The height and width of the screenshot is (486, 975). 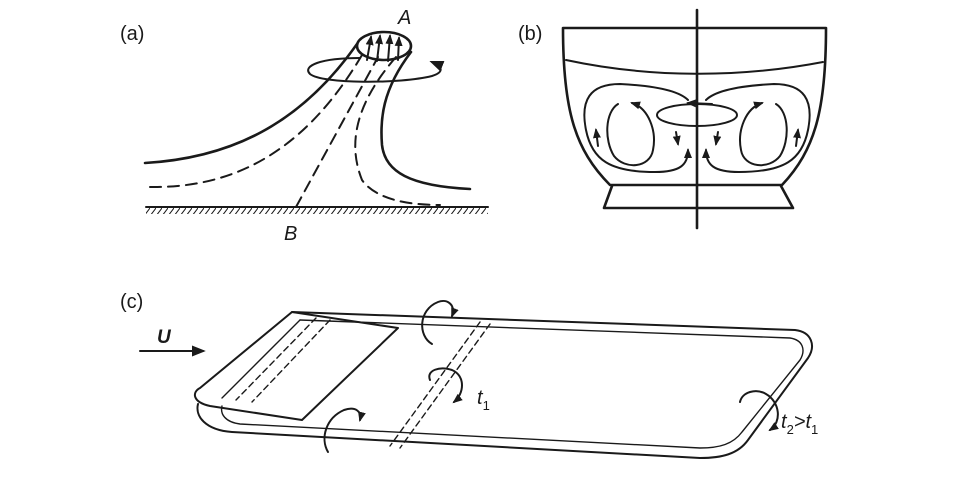 I want to click on panel-c-label: (c), so click(x=131, y=302).